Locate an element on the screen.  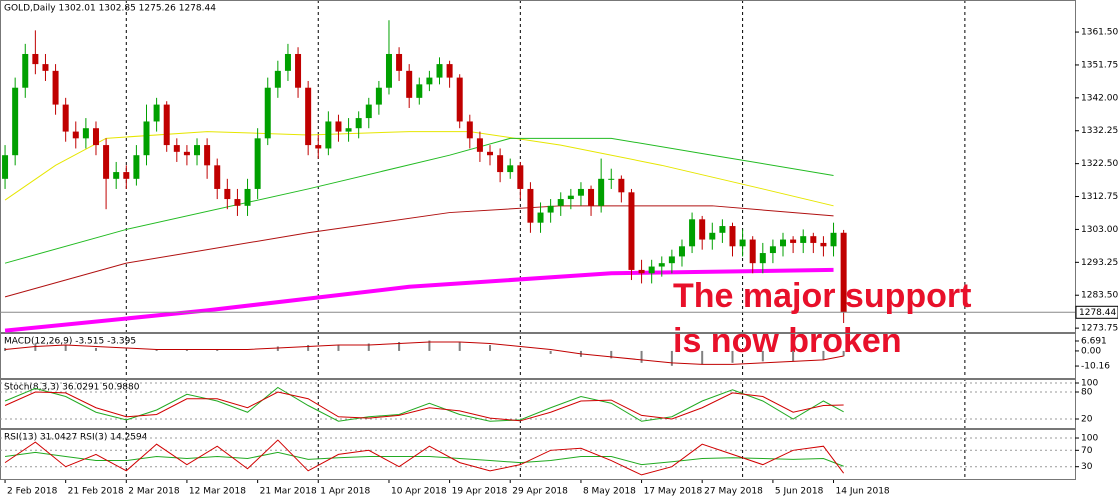
x-tick-label: 5 Jun 2018 is located at coordinates (799, 492).